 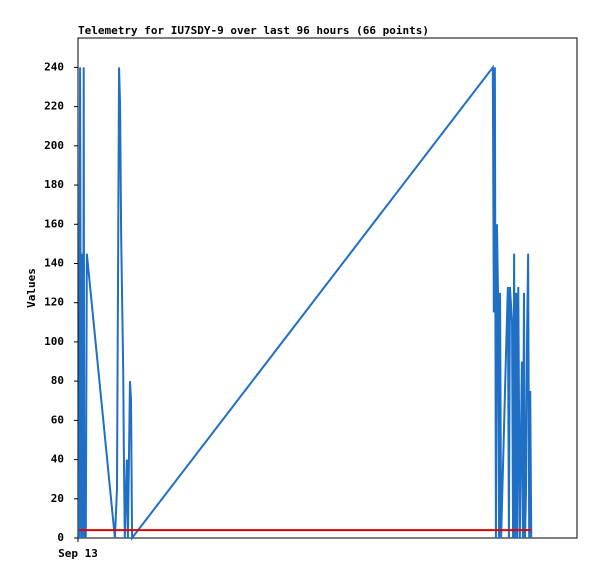 I want to click on y-tick-label: 20, so click(x=57, y=498).